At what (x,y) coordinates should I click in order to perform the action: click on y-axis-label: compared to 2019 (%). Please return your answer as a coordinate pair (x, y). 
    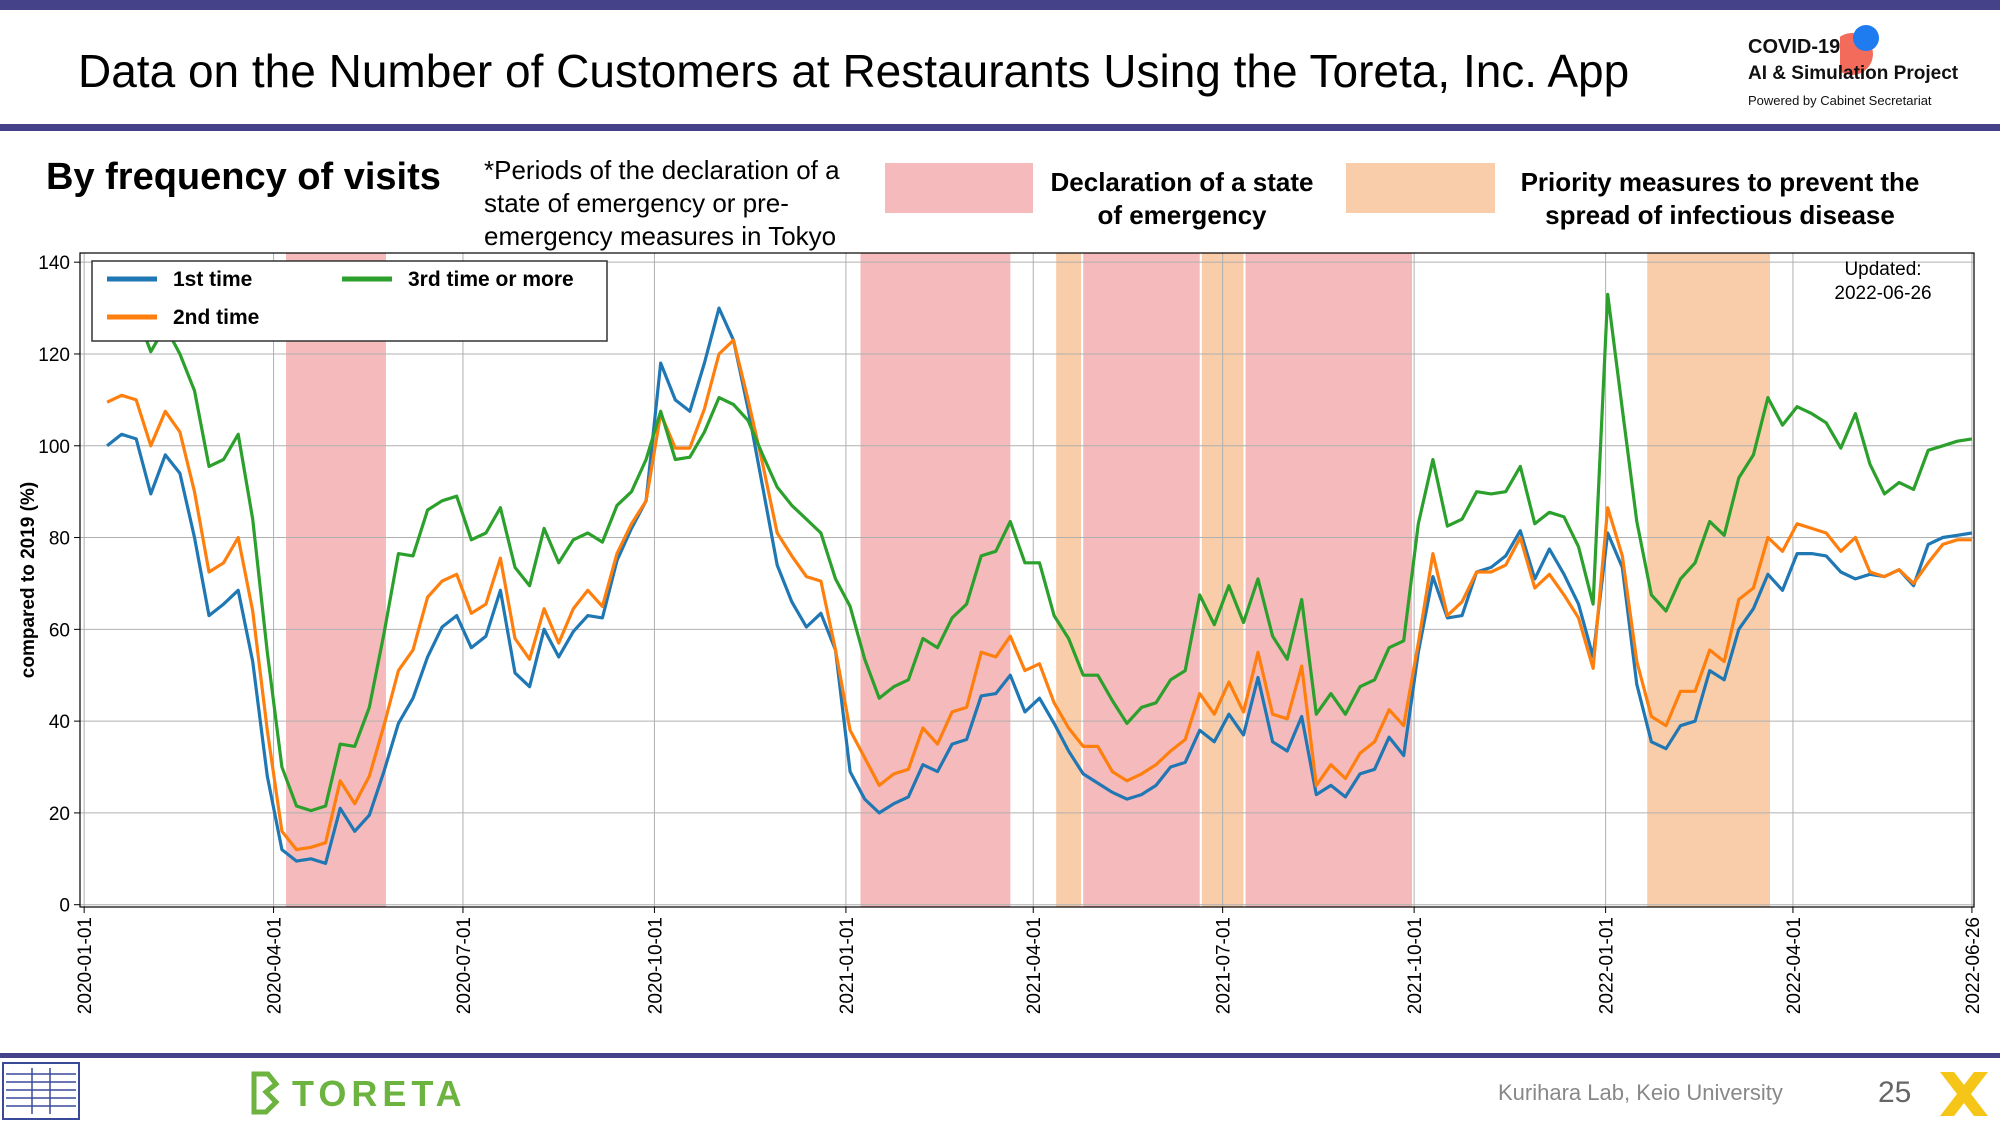
    Looking at the image, I should click on (28, 580).